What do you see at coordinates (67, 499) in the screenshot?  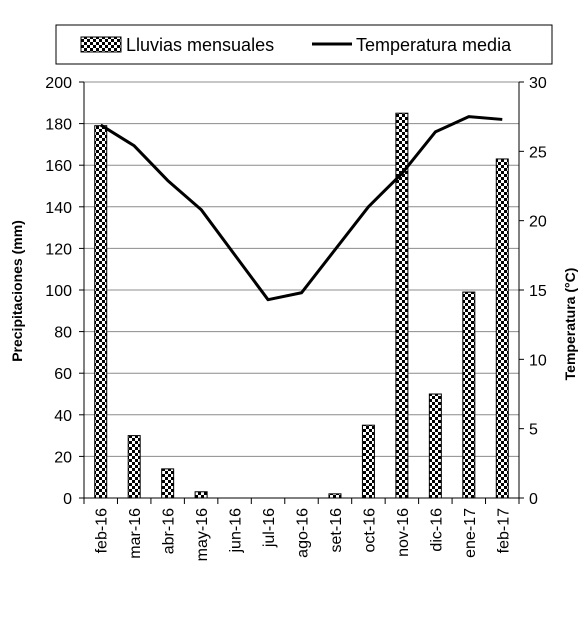 I see `left-tick-label: 0` at bounding box center [67, 499].